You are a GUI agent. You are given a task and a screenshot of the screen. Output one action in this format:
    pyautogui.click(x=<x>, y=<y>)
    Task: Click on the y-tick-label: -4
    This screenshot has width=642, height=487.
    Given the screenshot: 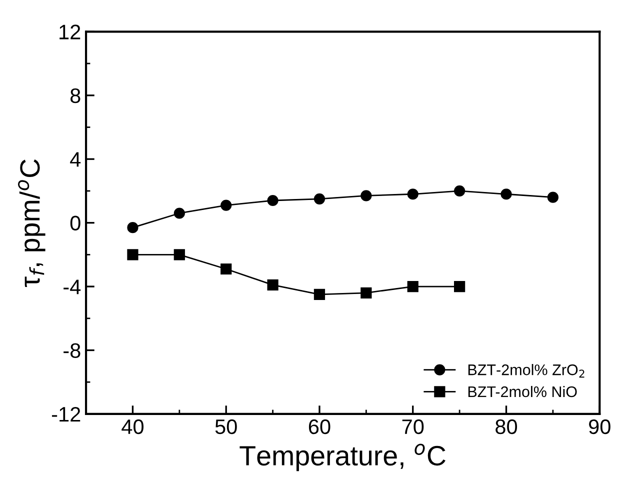 What is the action you would take?
    pyautogui.click(x=72, y=287)
    